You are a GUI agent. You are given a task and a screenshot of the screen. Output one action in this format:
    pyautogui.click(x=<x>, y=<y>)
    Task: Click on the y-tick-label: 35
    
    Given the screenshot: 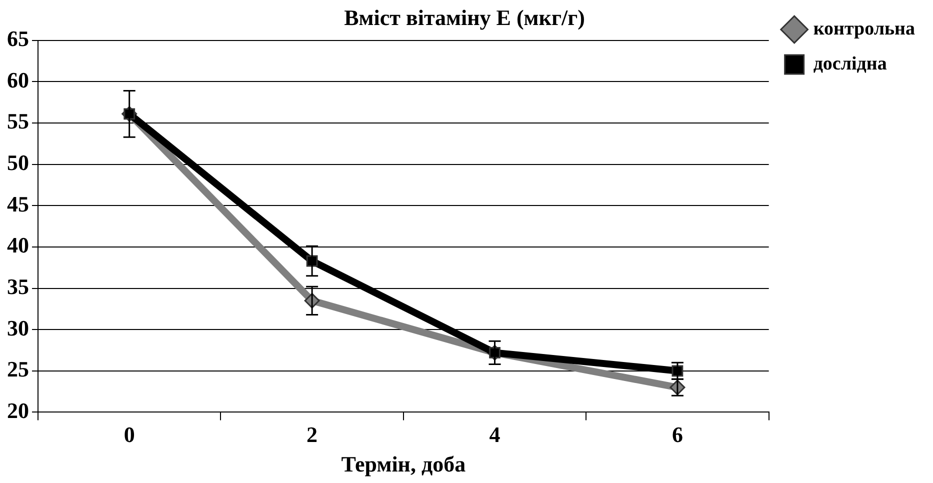 What is the action you would take?
    pyautogui.click(x=18, y=286)
    